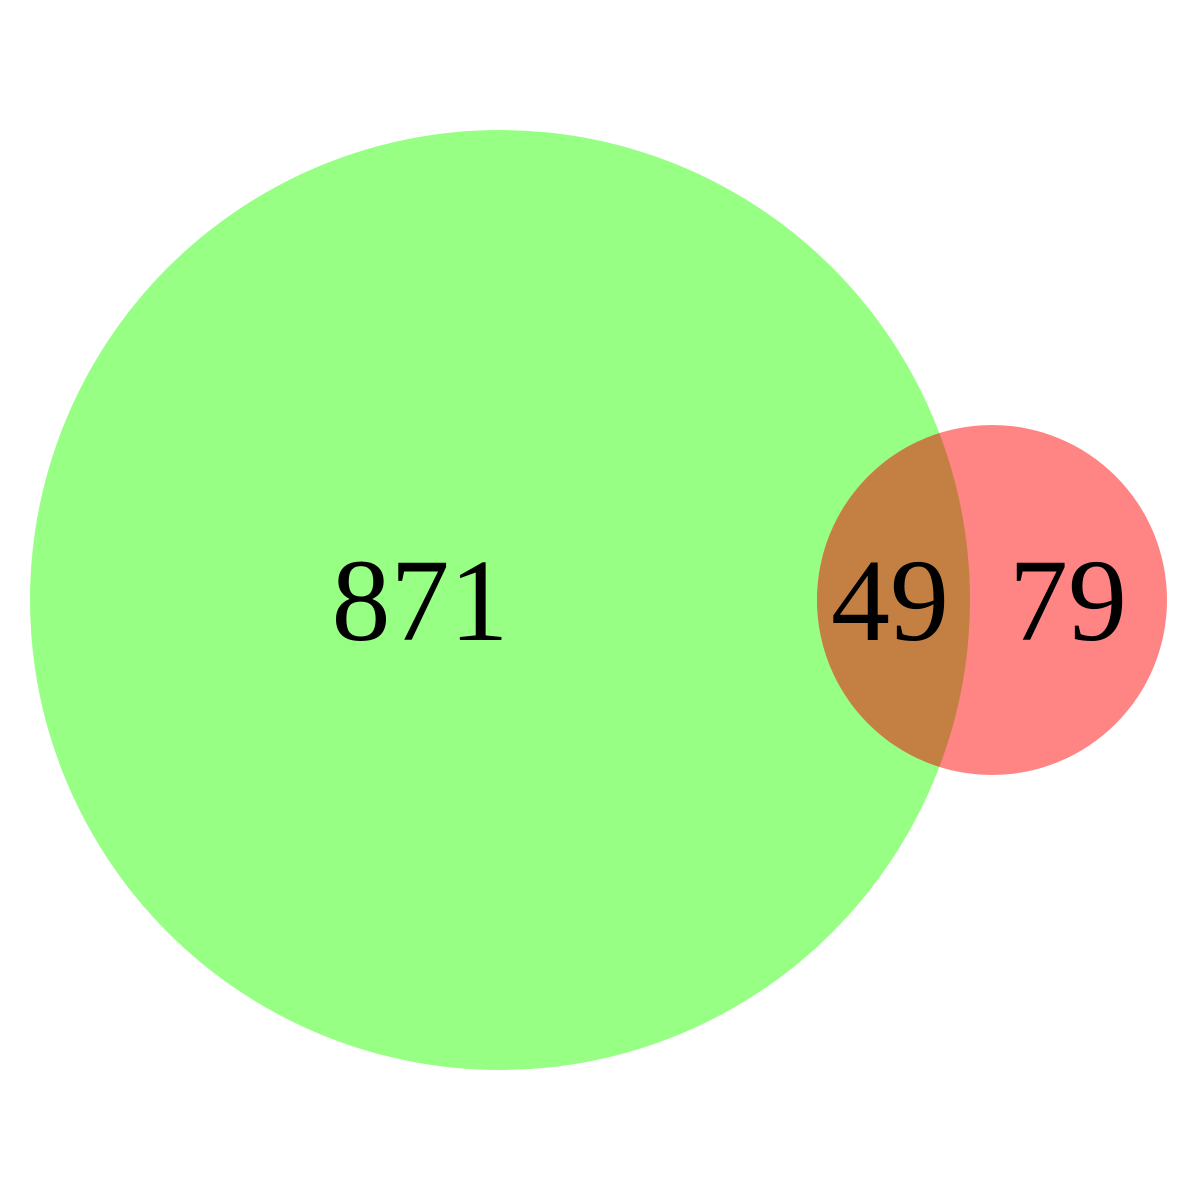 The width and height of the screenshot is (1200, 1200). I want to click on intersection-region, so click(893, 600).